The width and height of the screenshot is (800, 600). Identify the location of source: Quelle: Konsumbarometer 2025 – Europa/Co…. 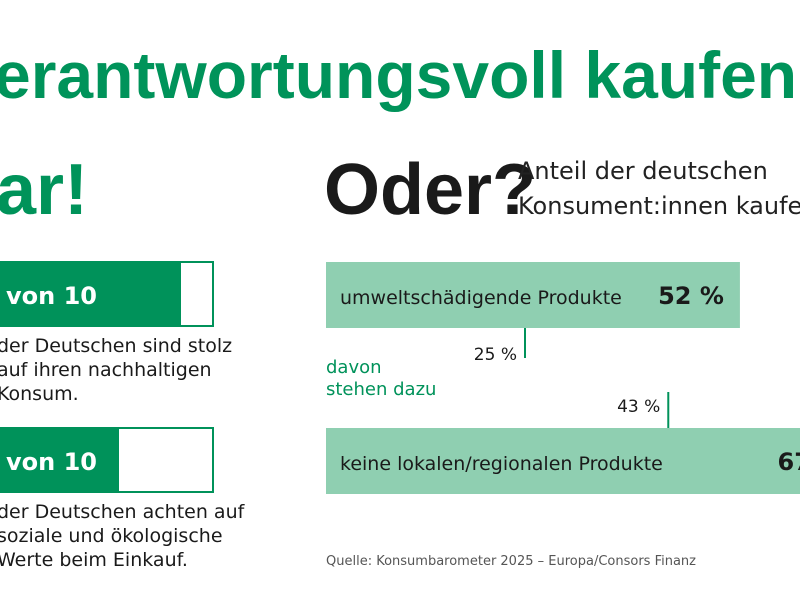
(511, 561).